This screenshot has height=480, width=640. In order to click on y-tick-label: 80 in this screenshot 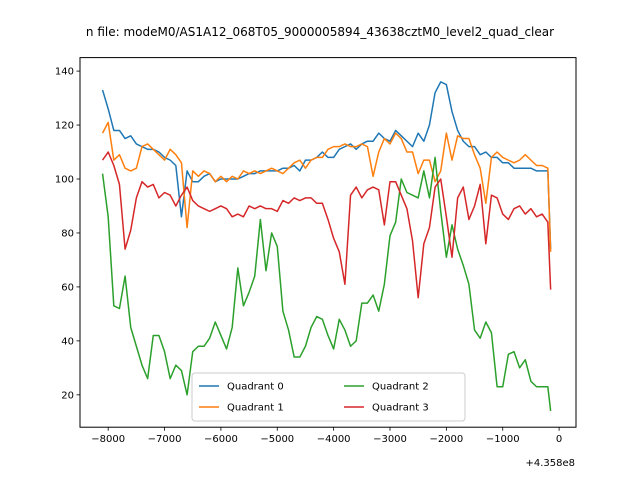, I will do `click(67, 233)`.